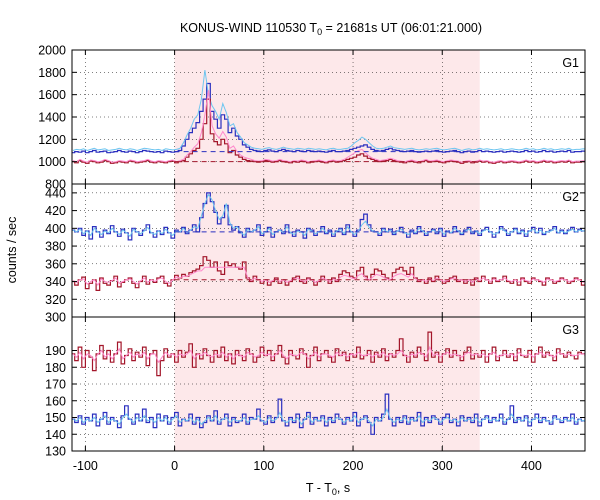  What do you see at coordinates (353, 466) in the screenshot?
I see `x-tick-label: 200` at bounding box center [353, 466].